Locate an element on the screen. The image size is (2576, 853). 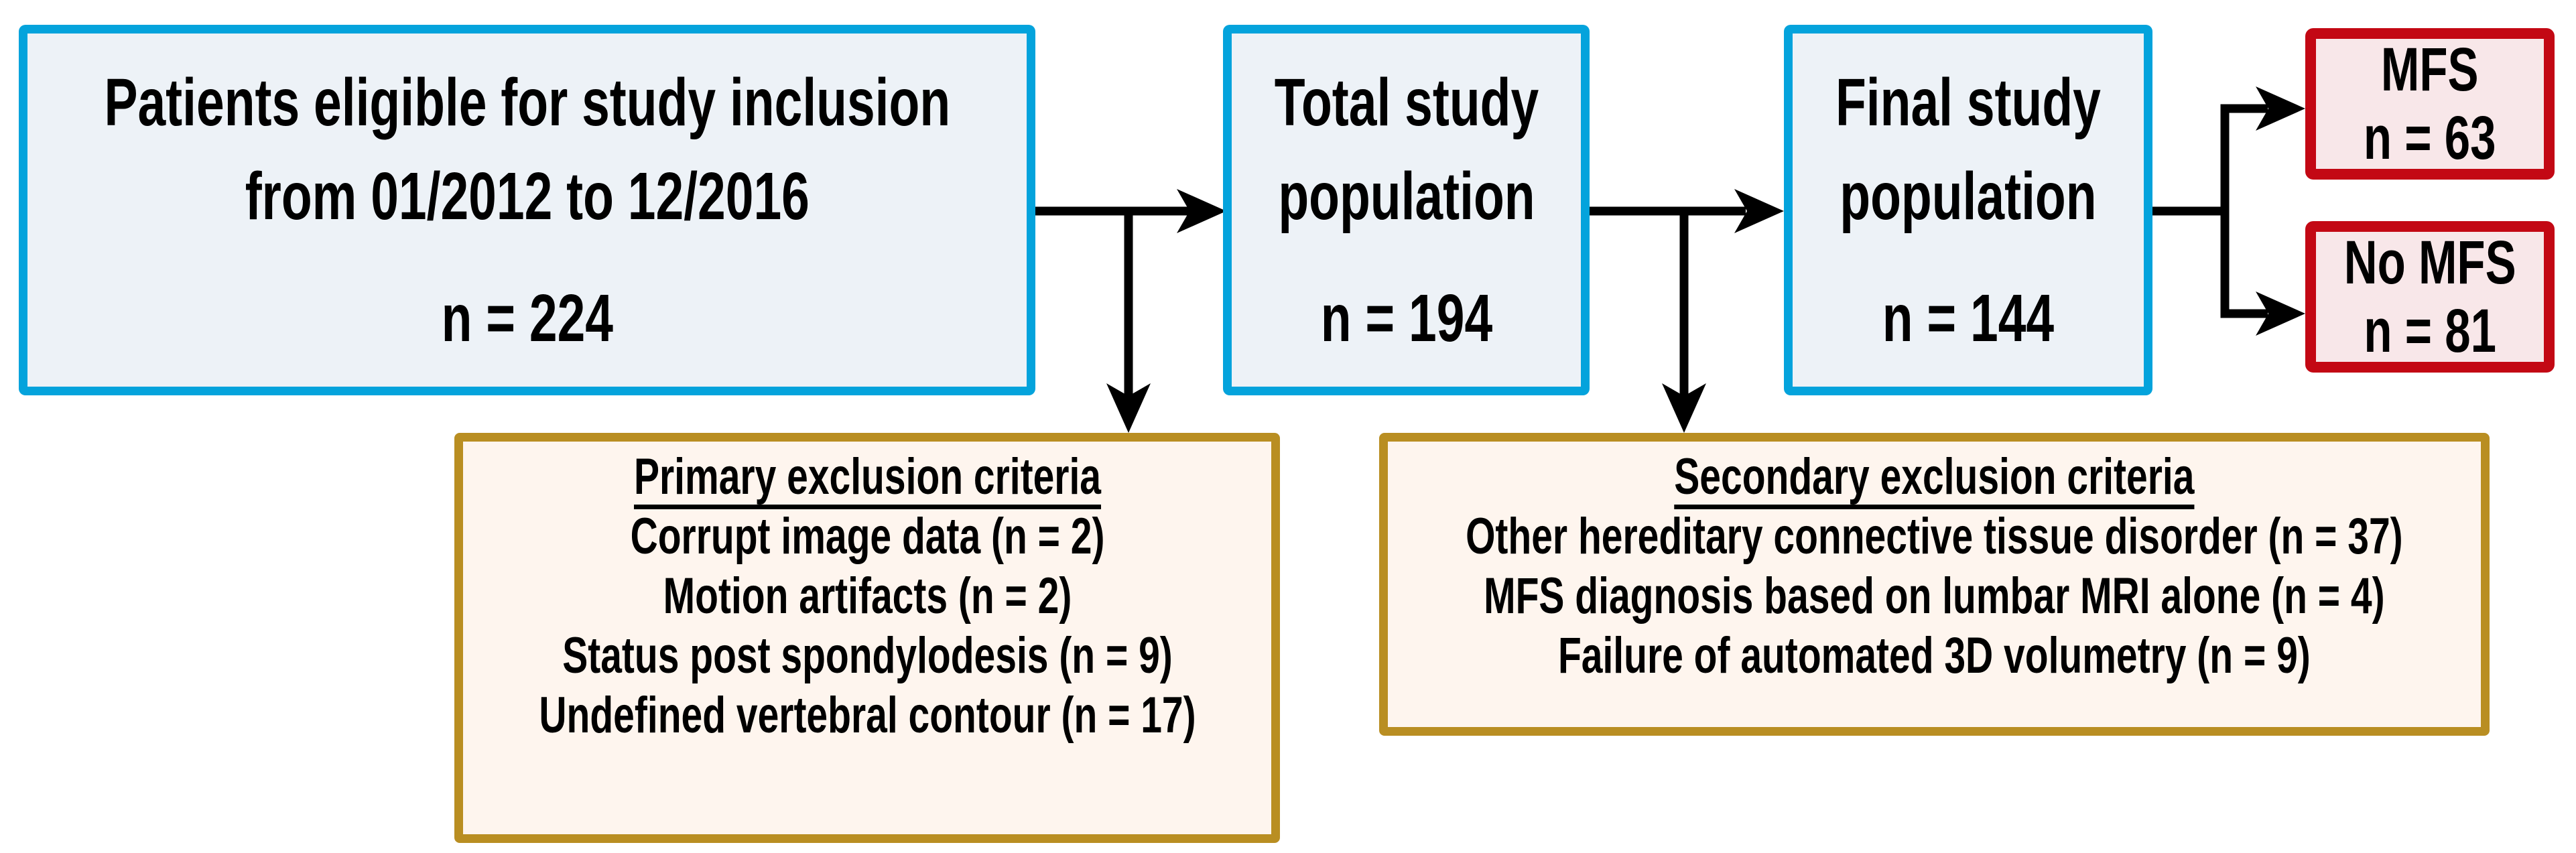
primary-exclusion-item: Corrupt image data (n = 2) is located at coordinates (867, 536).